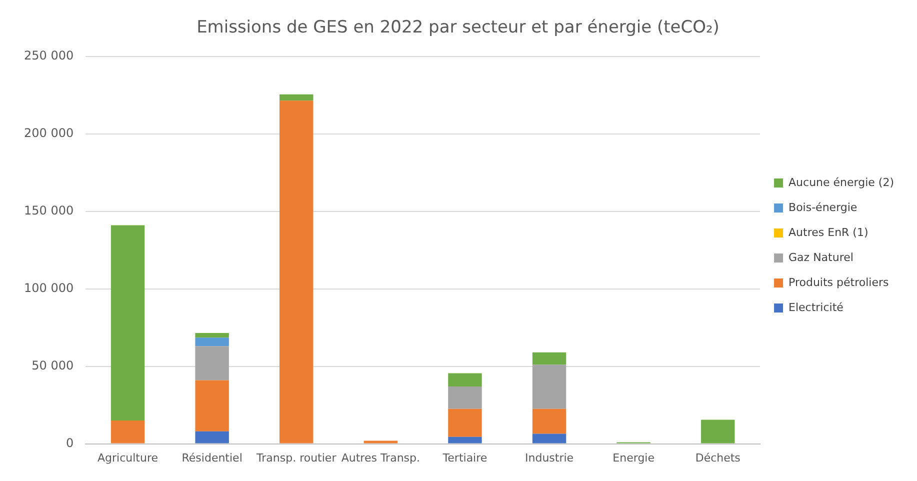 This screenshot has height=481, width=917. I want to click on x-tick-label: Agriculture, so click(128, 457).